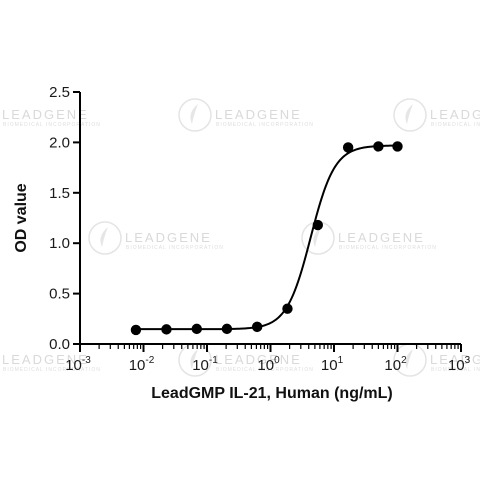  What do you see at coordinates (59, 243) in the screenshot?
I see `y-tick-label: 1.0` at bounding box center [59, 243].